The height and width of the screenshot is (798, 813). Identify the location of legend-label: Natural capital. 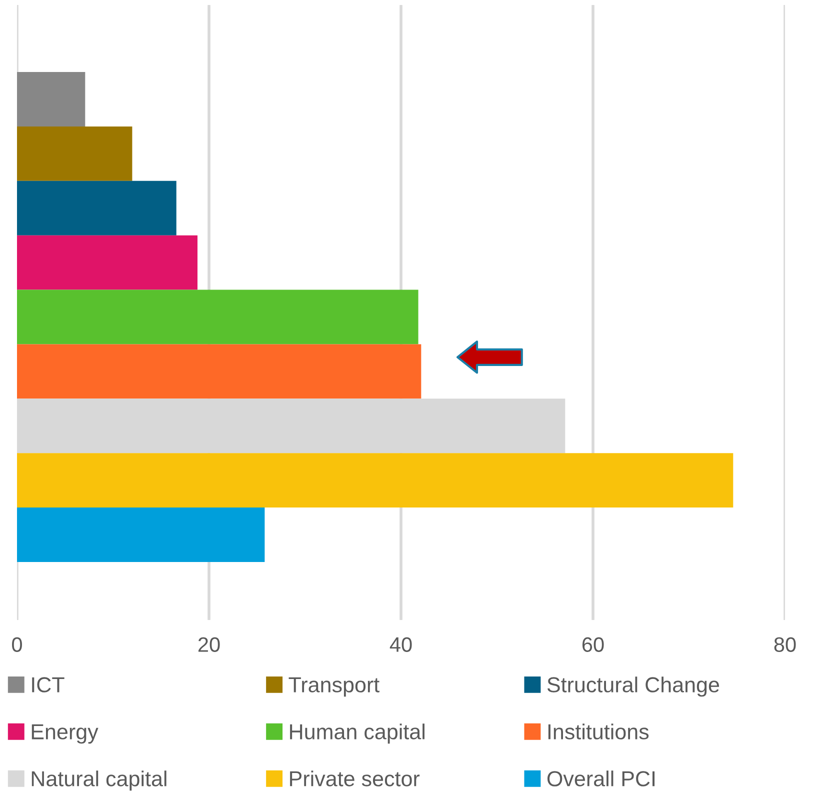
(99, 780).